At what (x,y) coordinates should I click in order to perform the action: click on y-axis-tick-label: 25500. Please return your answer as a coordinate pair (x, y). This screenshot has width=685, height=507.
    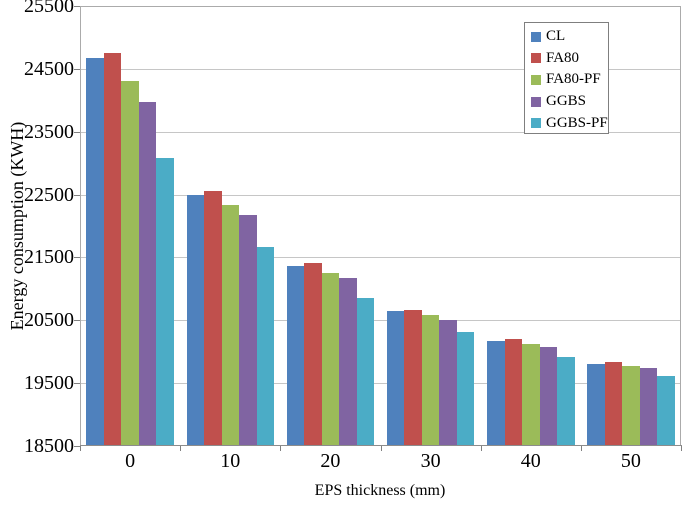
    Looking at the image, I should click on (49, 8).